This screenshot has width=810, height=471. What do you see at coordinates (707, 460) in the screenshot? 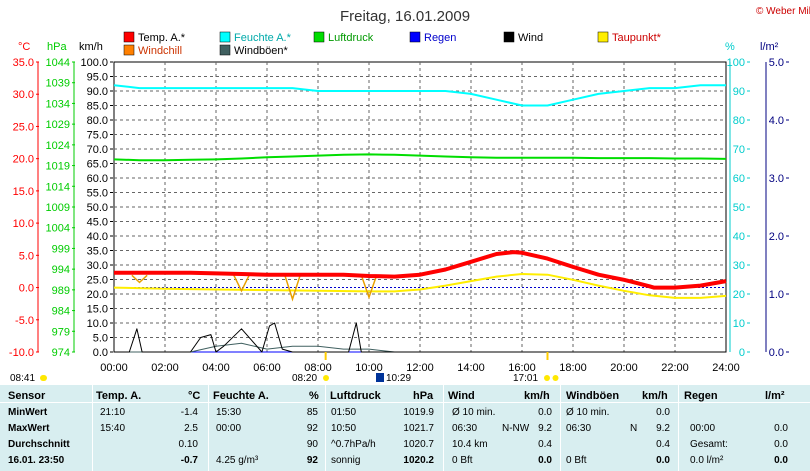
I see `regen-time: 0.0 l/m²` at bounding box center [707, 460].